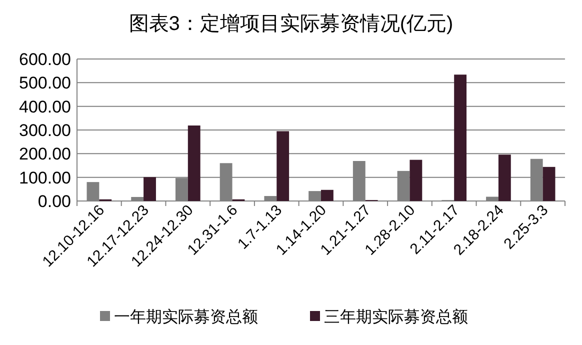  Describe the element at coordinates (396, 317) in the screenshot. I see `legend-label: 三年期实际募资总额` at that location.